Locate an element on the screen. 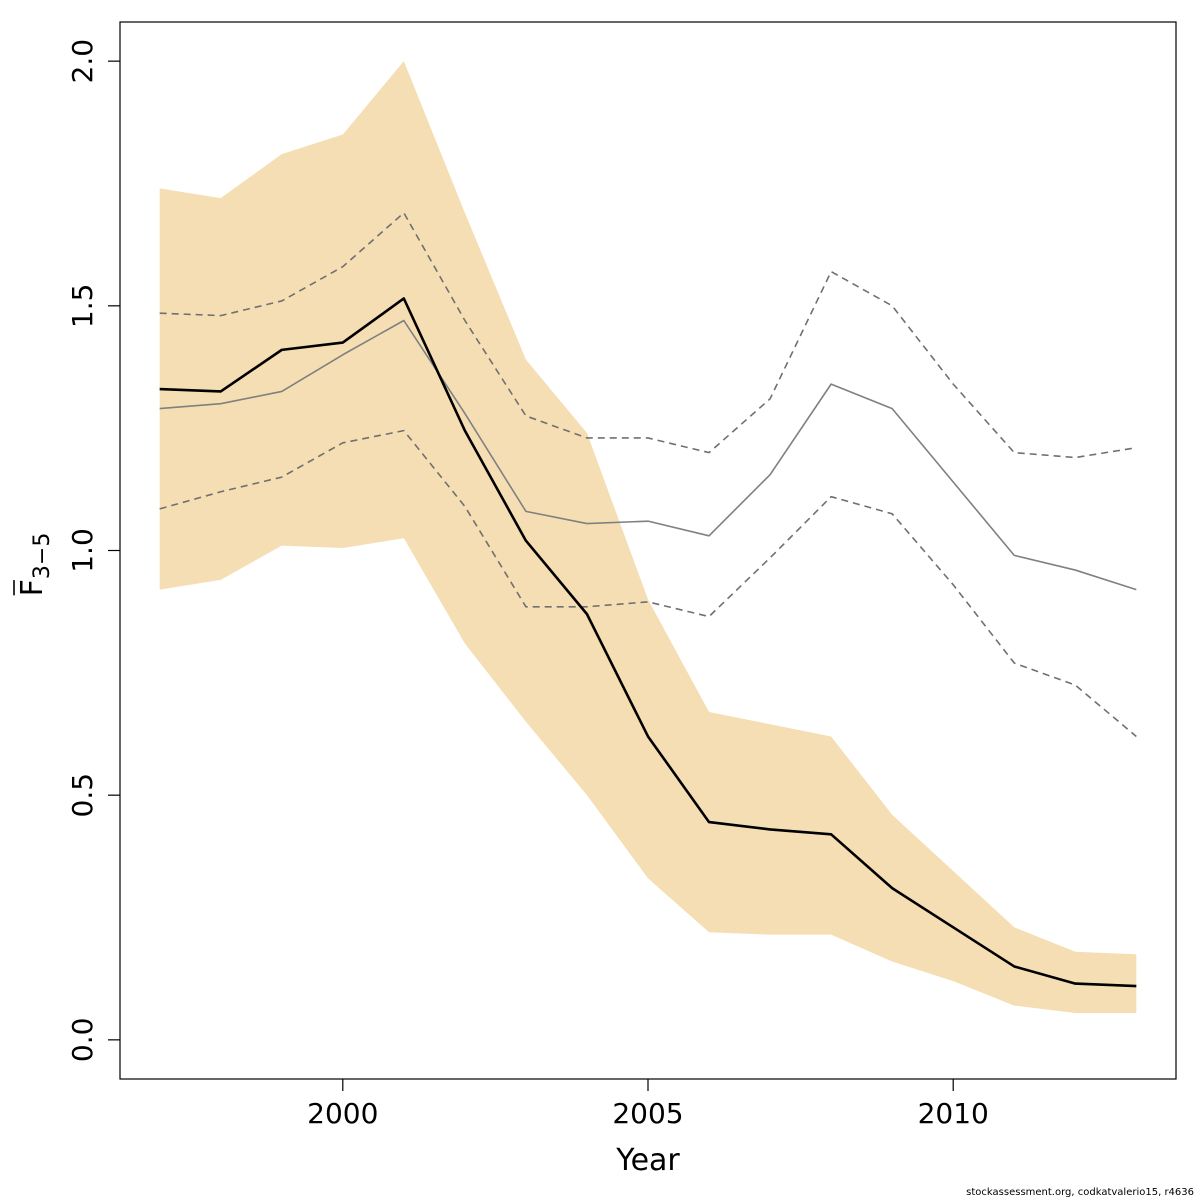 The image size is (1200, 1200). x-tick-label-2000: 2000 is located at coordinates (342, 1113).